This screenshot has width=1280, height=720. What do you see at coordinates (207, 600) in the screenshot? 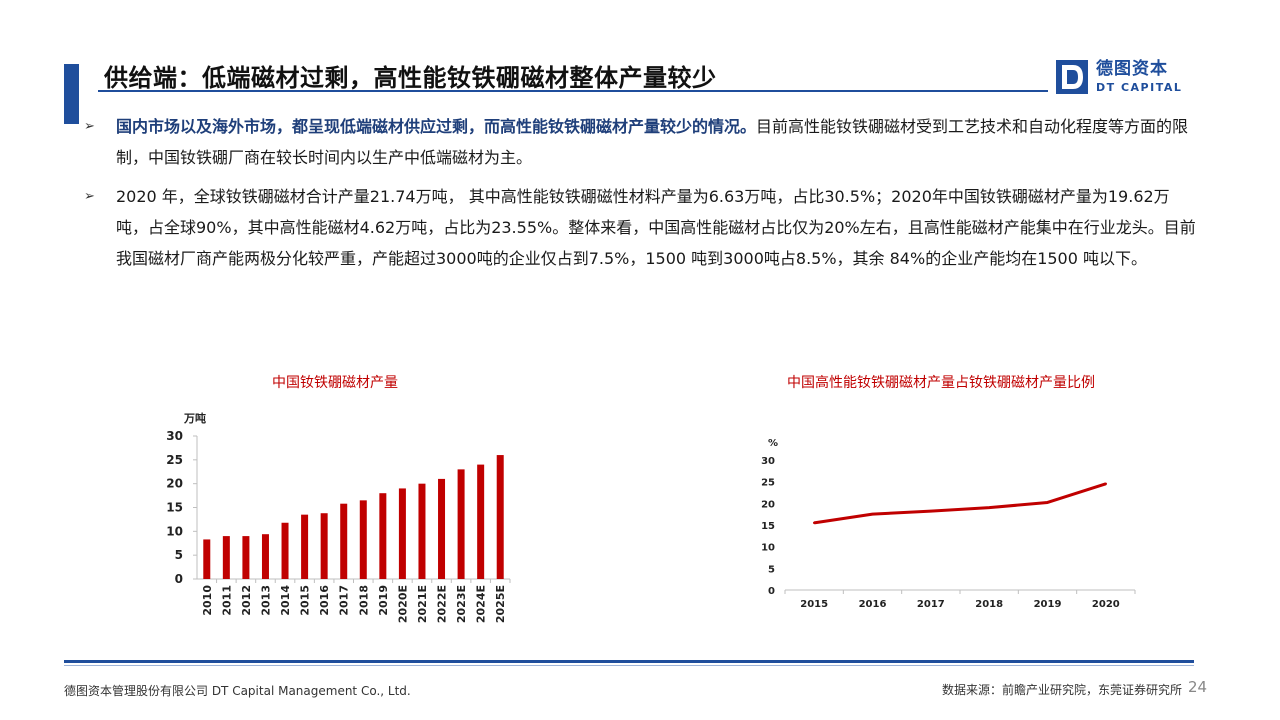
I see `x-tick-label: 2010` at bounding box center [207, 600].